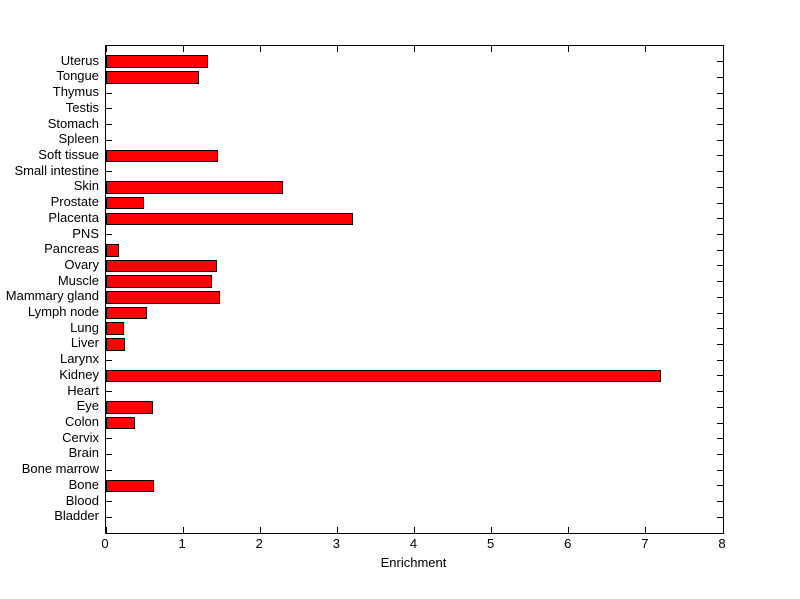  What do you see at coordinates (162, 156) in the screenshot?
I see `bar-soft-tissue` at bounding box center [162, 156].